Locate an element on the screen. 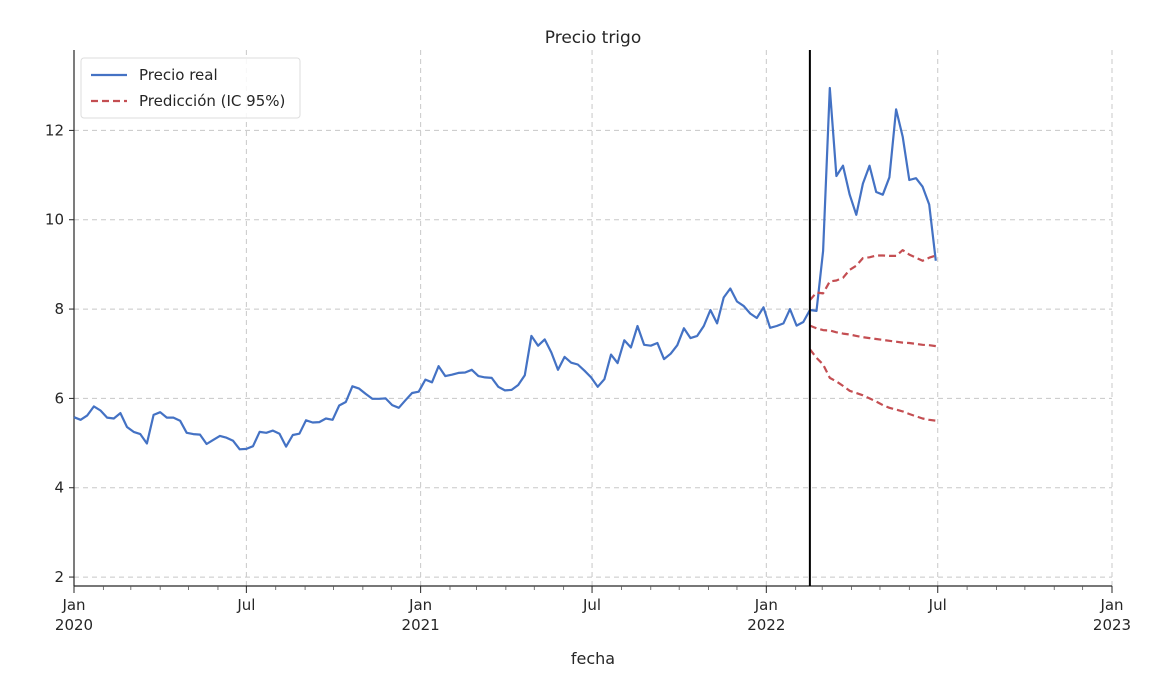  x-tick-year-label: 2023 is located at coordinates (1112, 625).